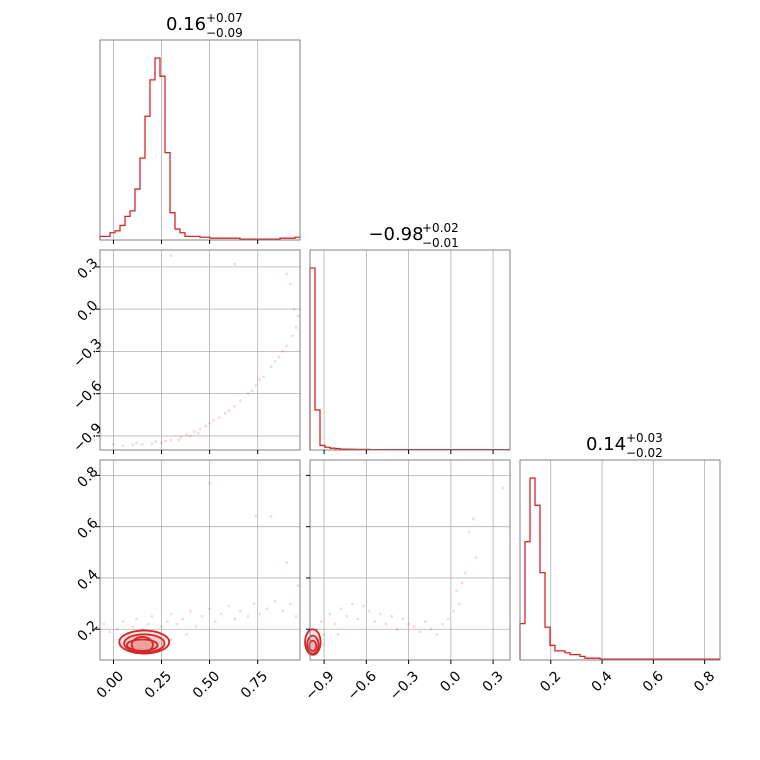 The width and height of the screenshot is (760, 760). Describe the element at coordinates (199, 148) in the screenshot. I see `hist-0-step` at that location.